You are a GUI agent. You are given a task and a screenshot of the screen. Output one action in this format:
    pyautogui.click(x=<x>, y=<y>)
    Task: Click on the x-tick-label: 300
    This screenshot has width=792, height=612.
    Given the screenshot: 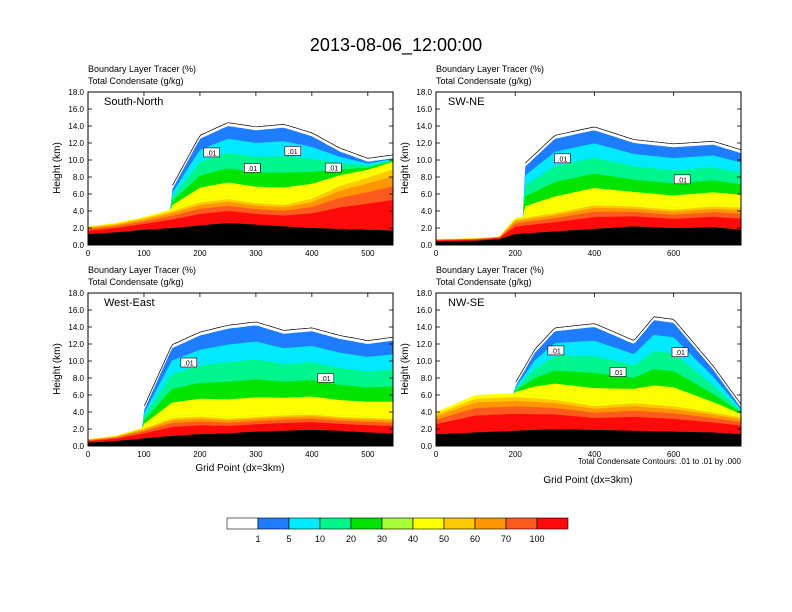 What is the action you would take?
    pyautogui.click(x=256, y=253)
    